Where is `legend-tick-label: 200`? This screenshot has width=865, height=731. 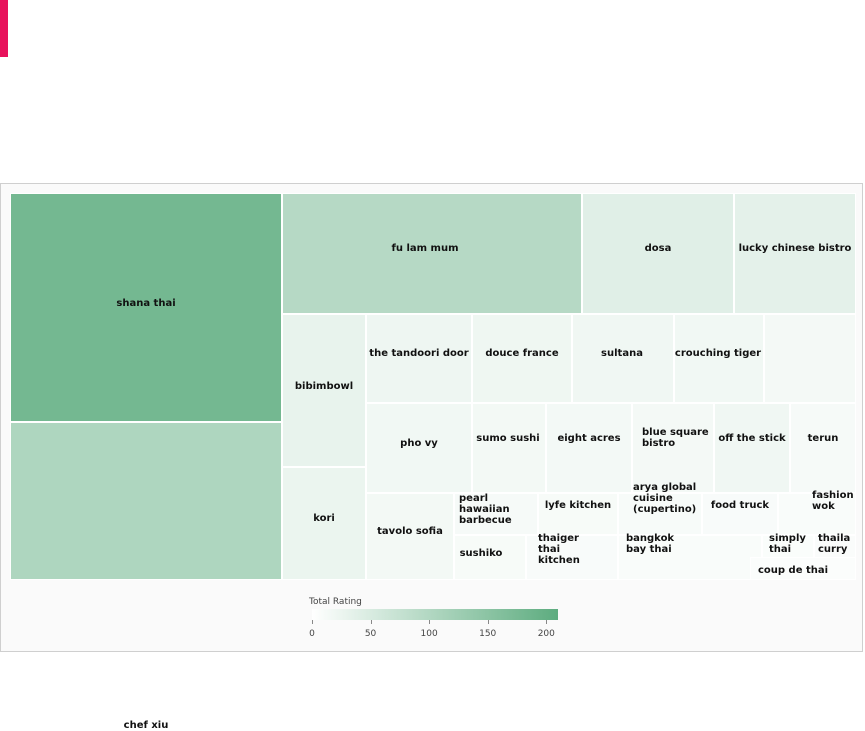
legend-tick-label: 200 is located at coordinates (546, 634).